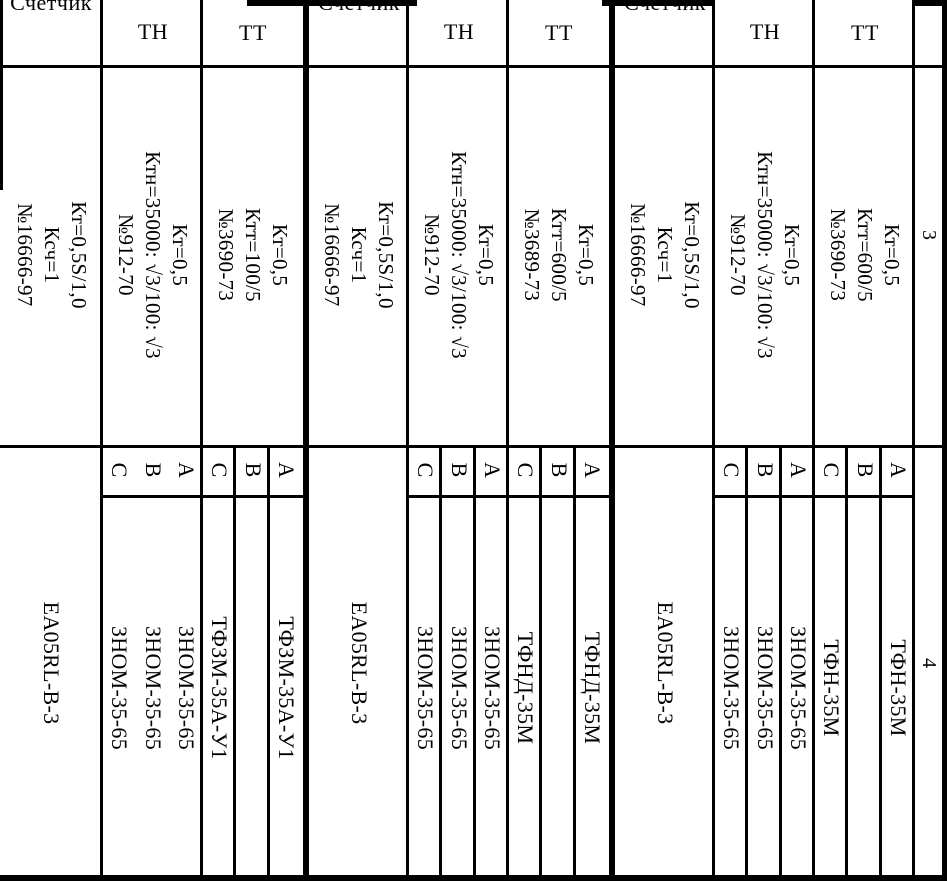  I want to click on table-left-border-segment, so click(929, 3).